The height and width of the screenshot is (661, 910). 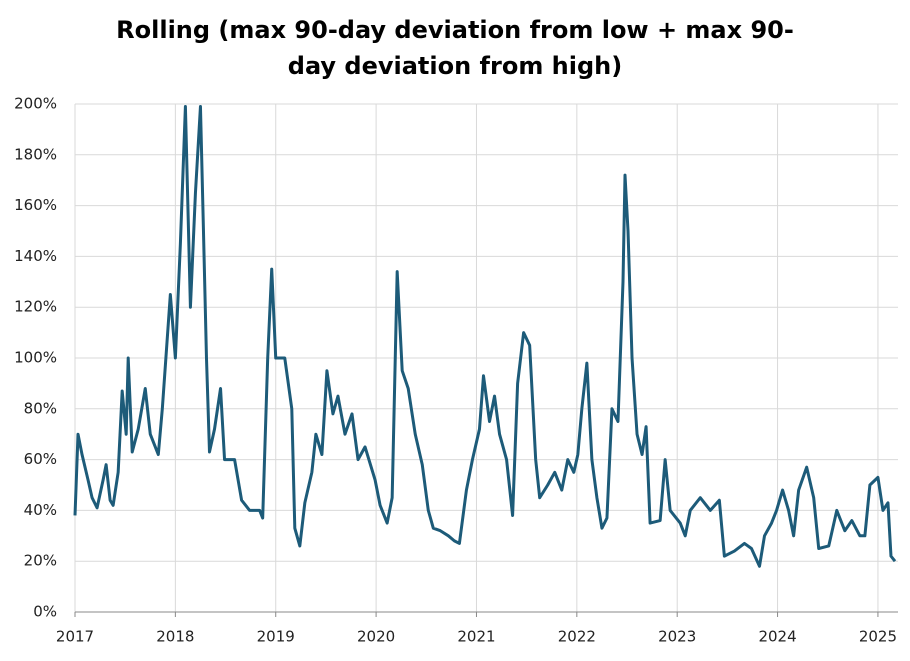 I want to click on y-tick-label: 120%, so click(x=35, y=307).